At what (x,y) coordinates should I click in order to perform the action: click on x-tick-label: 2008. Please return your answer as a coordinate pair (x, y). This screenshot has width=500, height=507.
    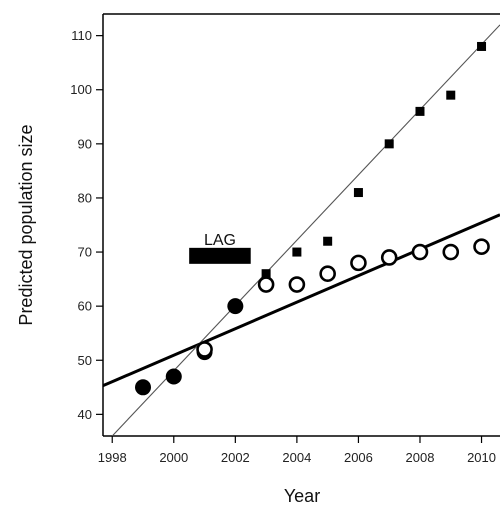
    Looking at the image, I should click on (420, 457).